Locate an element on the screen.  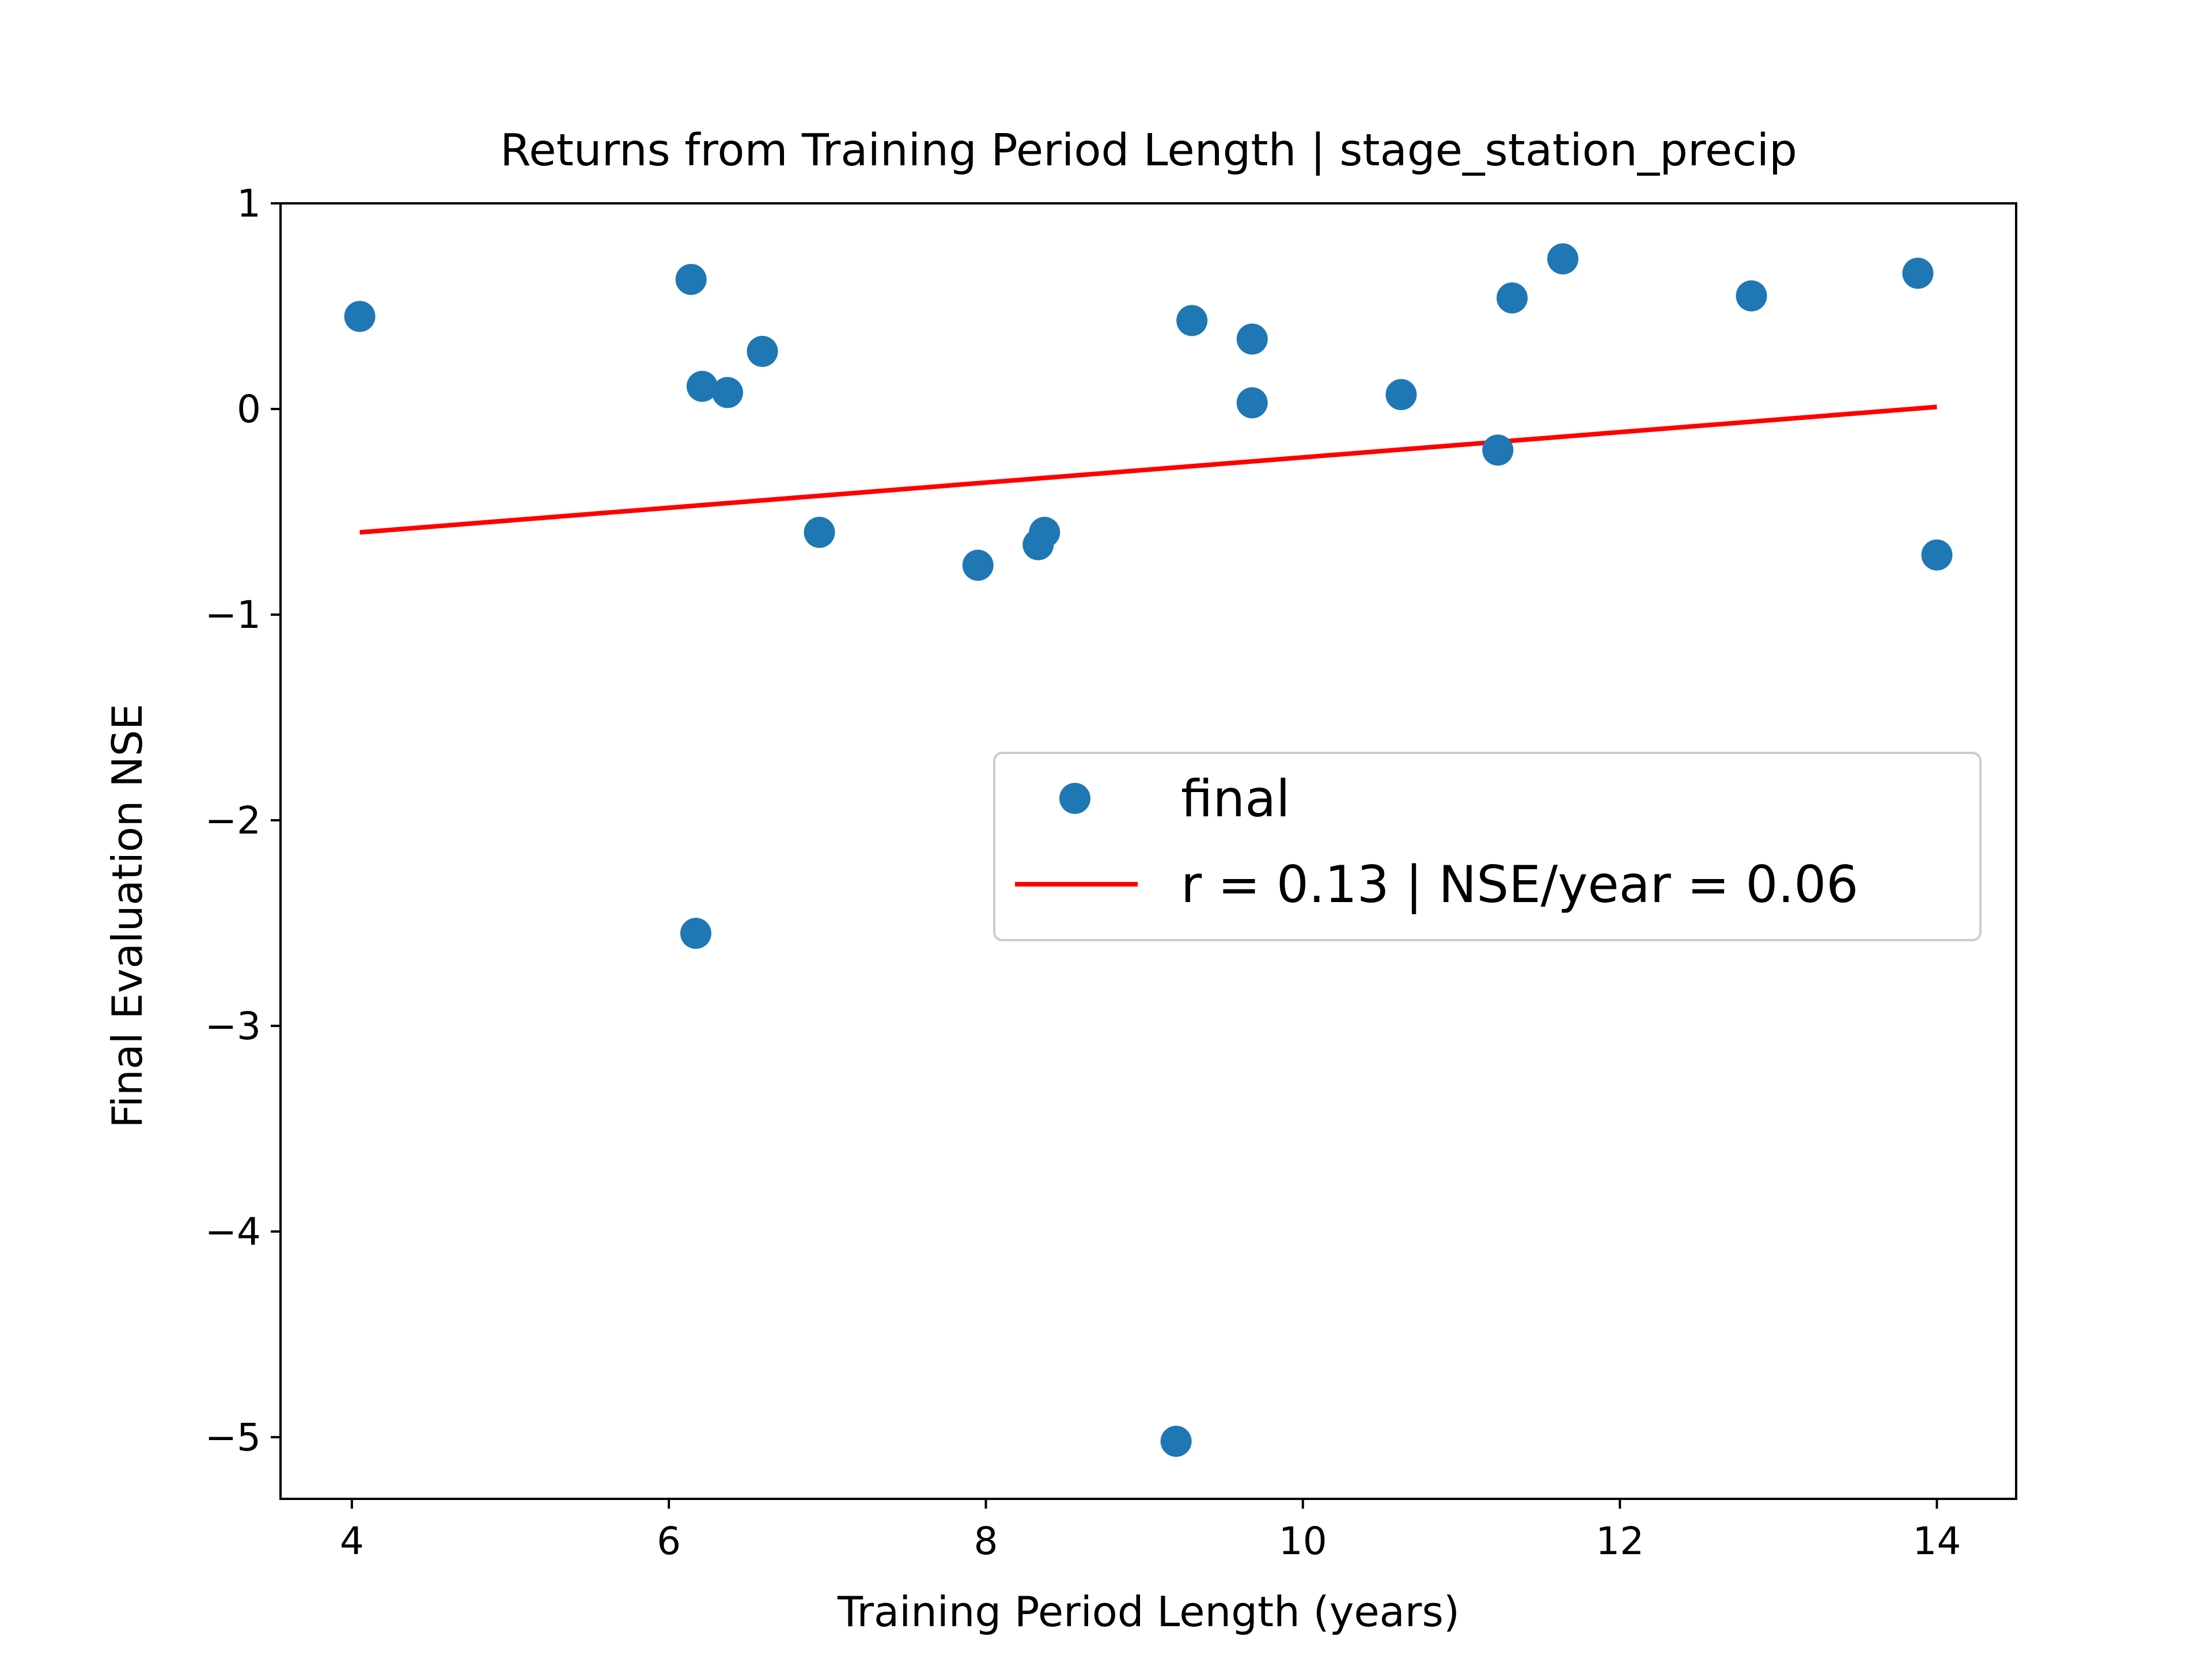
y-tick-label: 1 is located at coordinates (249, 203).